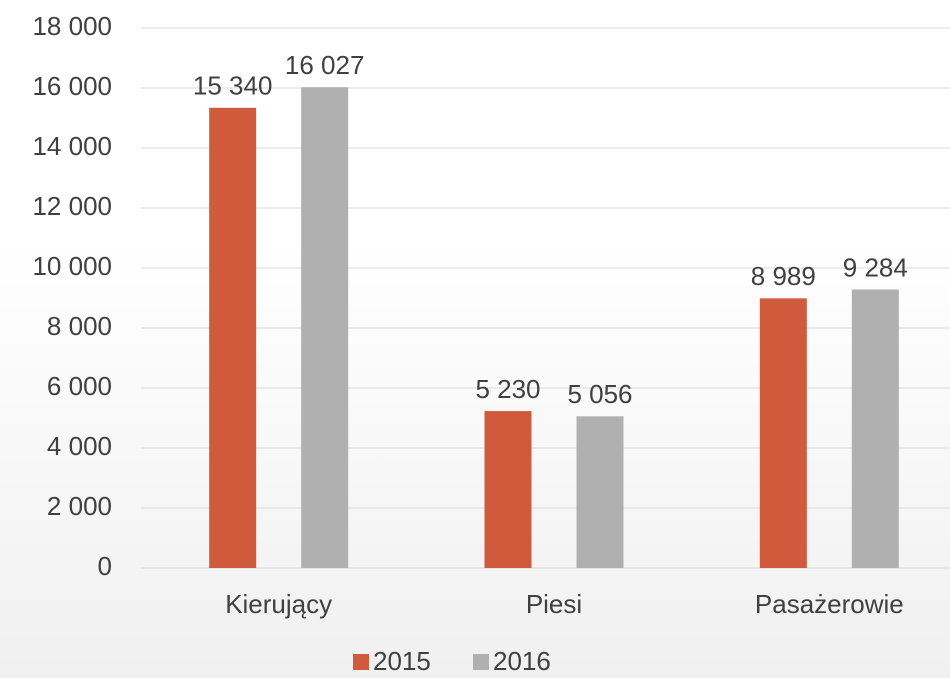 This screenshot has width=950, height=678. Describe the element at coordinates (554, 604) in the screenshot. I see `x-tick-label: Piesi` at that location.